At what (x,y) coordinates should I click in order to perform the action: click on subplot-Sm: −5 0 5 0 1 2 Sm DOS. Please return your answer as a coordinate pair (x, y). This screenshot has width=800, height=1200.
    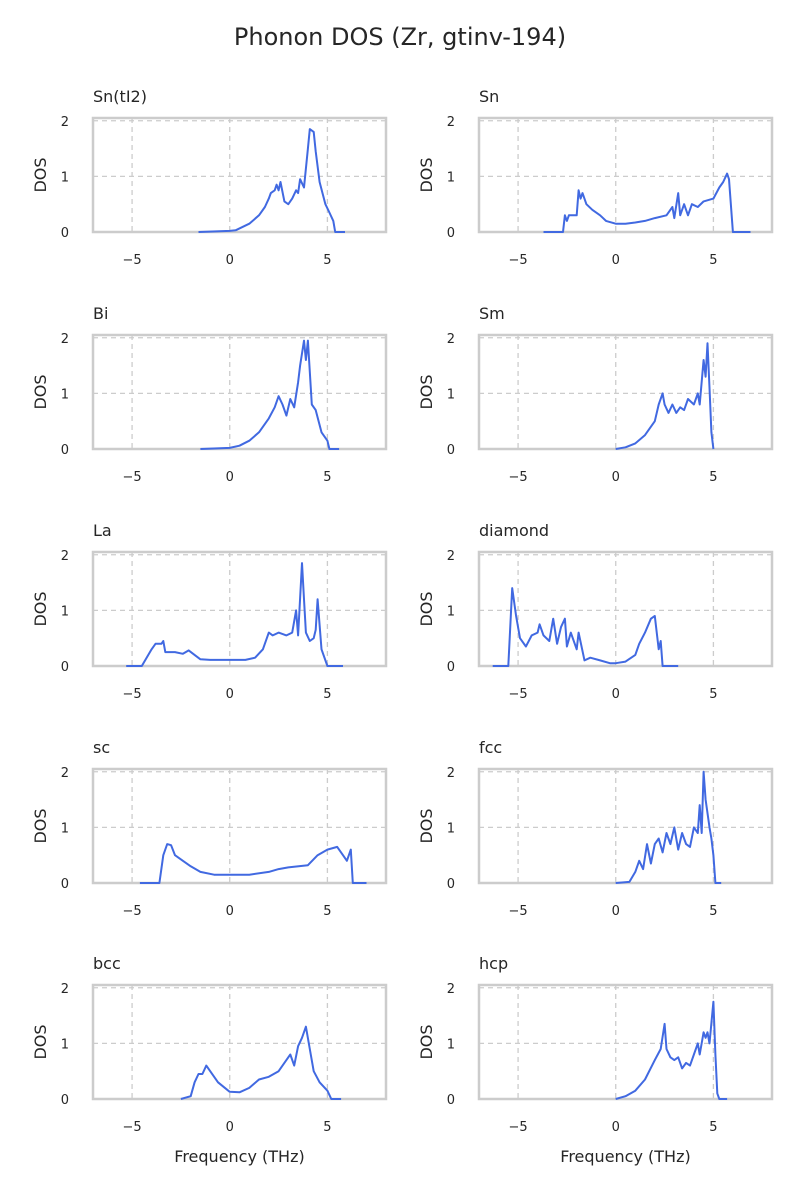
    Looking at the image, I should click on (595, 394).